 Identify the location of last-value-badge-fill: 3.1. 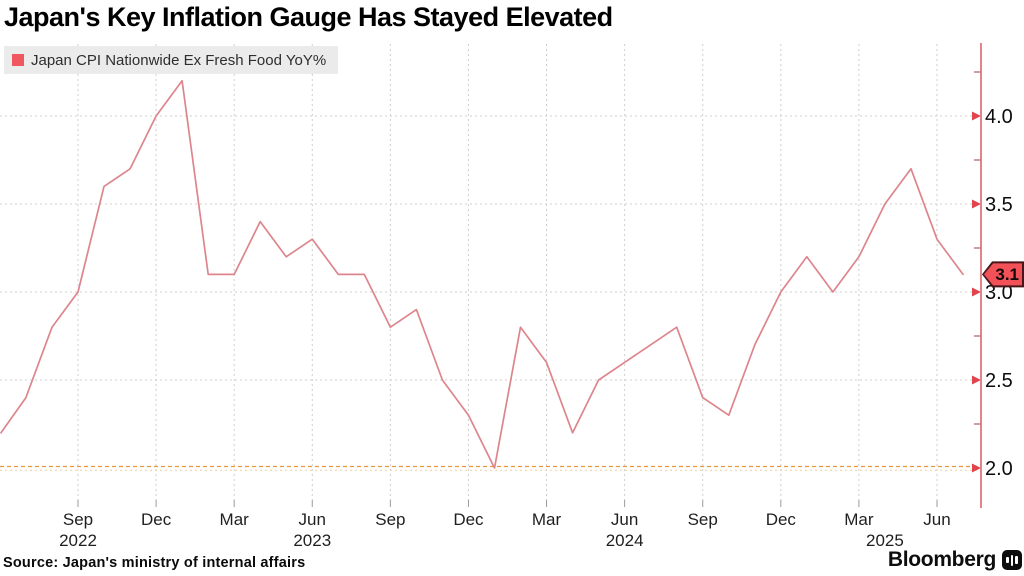
(1003, 274).